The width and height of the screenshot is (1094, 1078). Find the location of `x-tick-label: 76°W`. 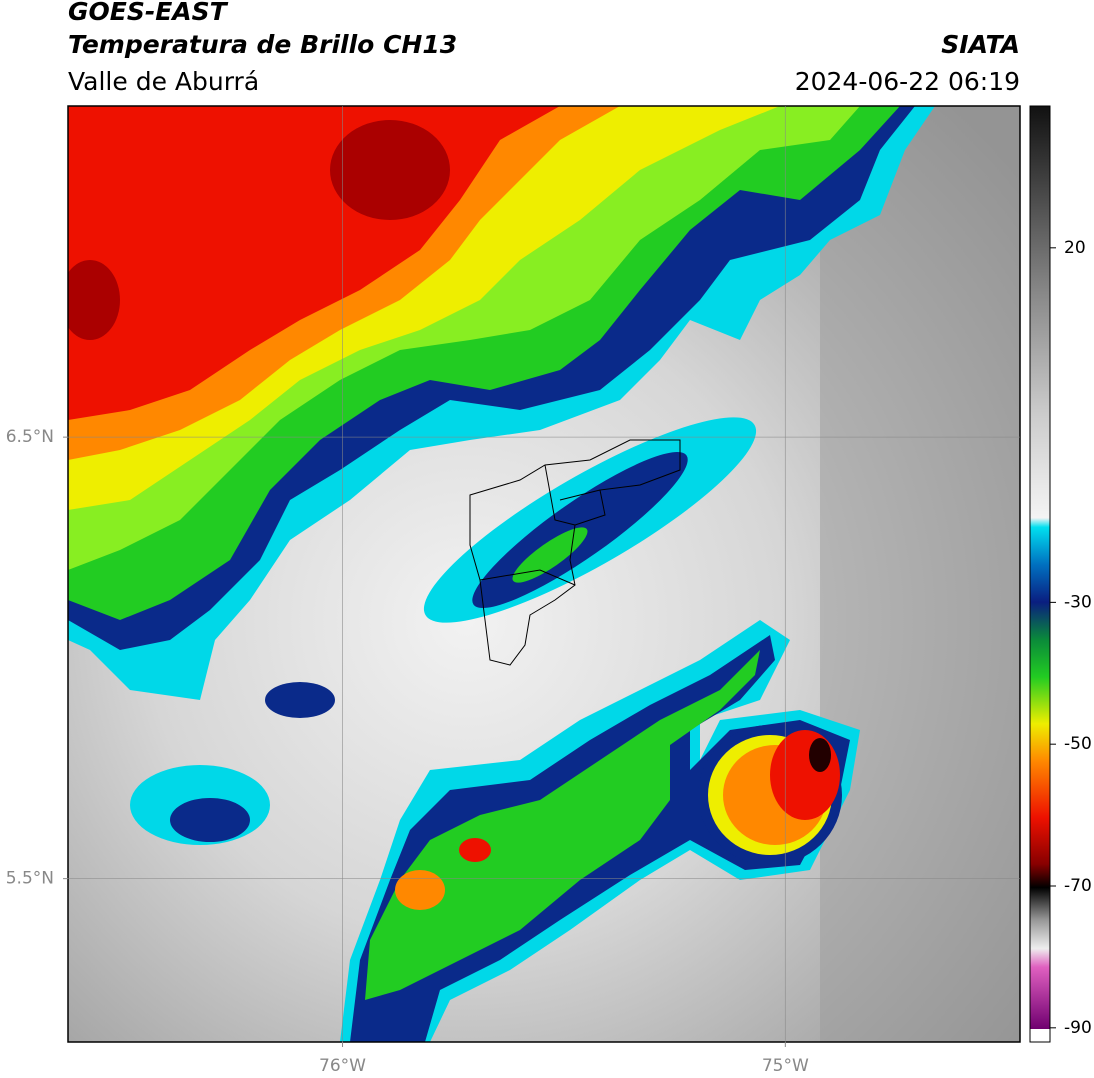

x-tick-label: 76°W is located at coordinates (342, 1066).